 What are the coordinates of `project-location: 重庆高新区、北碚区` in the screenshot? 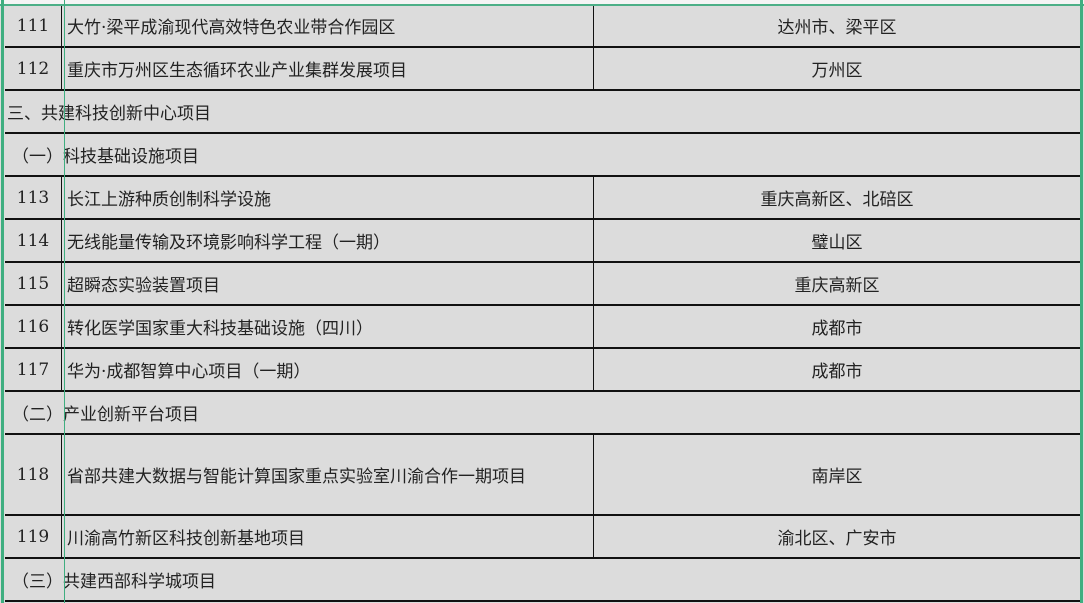 It's located at (837, 200).